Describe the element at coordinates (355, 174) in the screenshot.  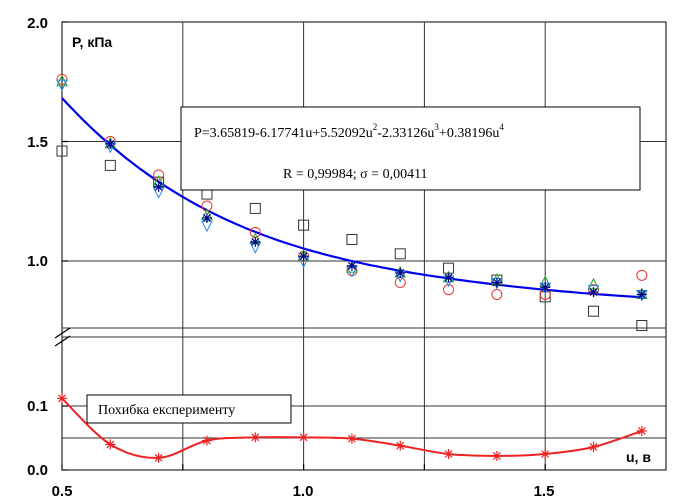
I see `fit-statistics-text: R = 0,99984; σ = 0,00411` at that location.